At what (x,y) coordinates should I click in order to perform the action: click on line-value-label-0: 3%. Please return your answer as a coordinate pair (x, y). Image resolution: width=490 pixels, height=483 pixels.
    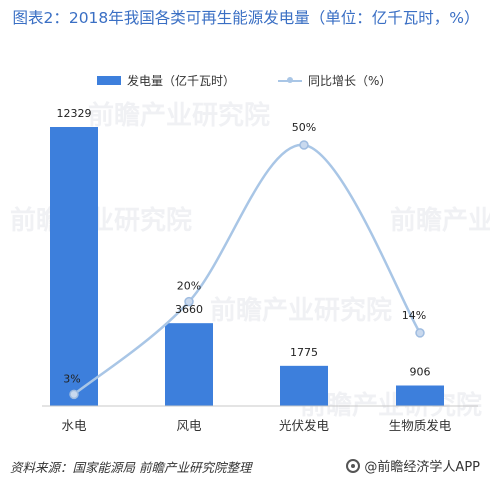
    Looking at the image, I should click on (71, 378).